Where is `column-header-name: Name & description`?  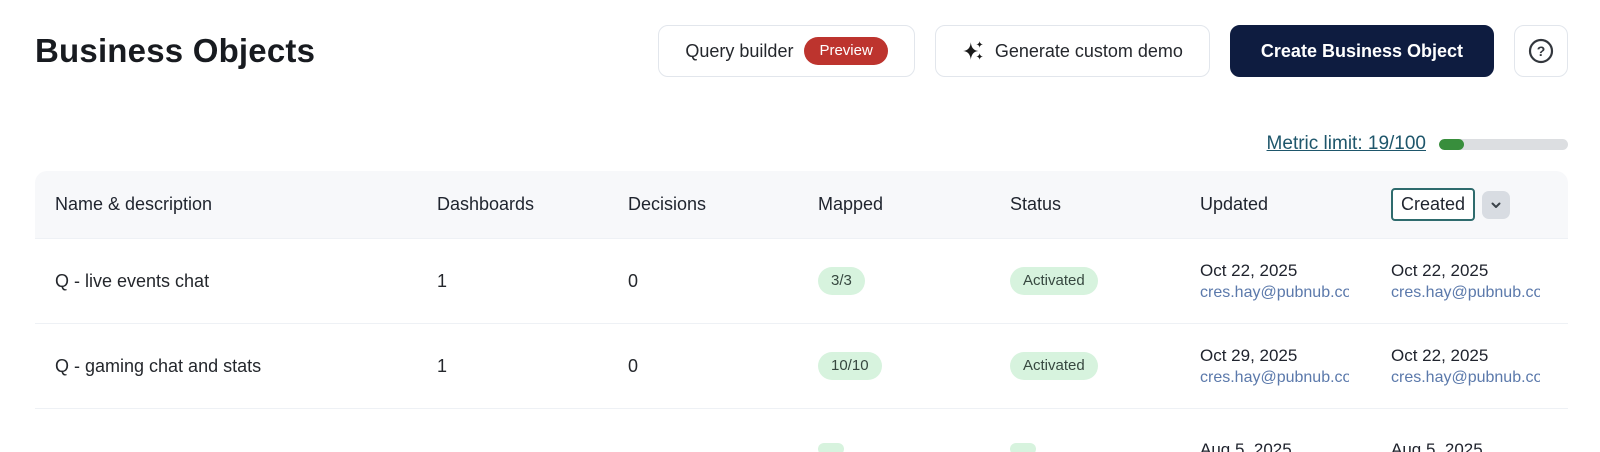
column-header-name: Name & description is located at coordinates (134, 204).